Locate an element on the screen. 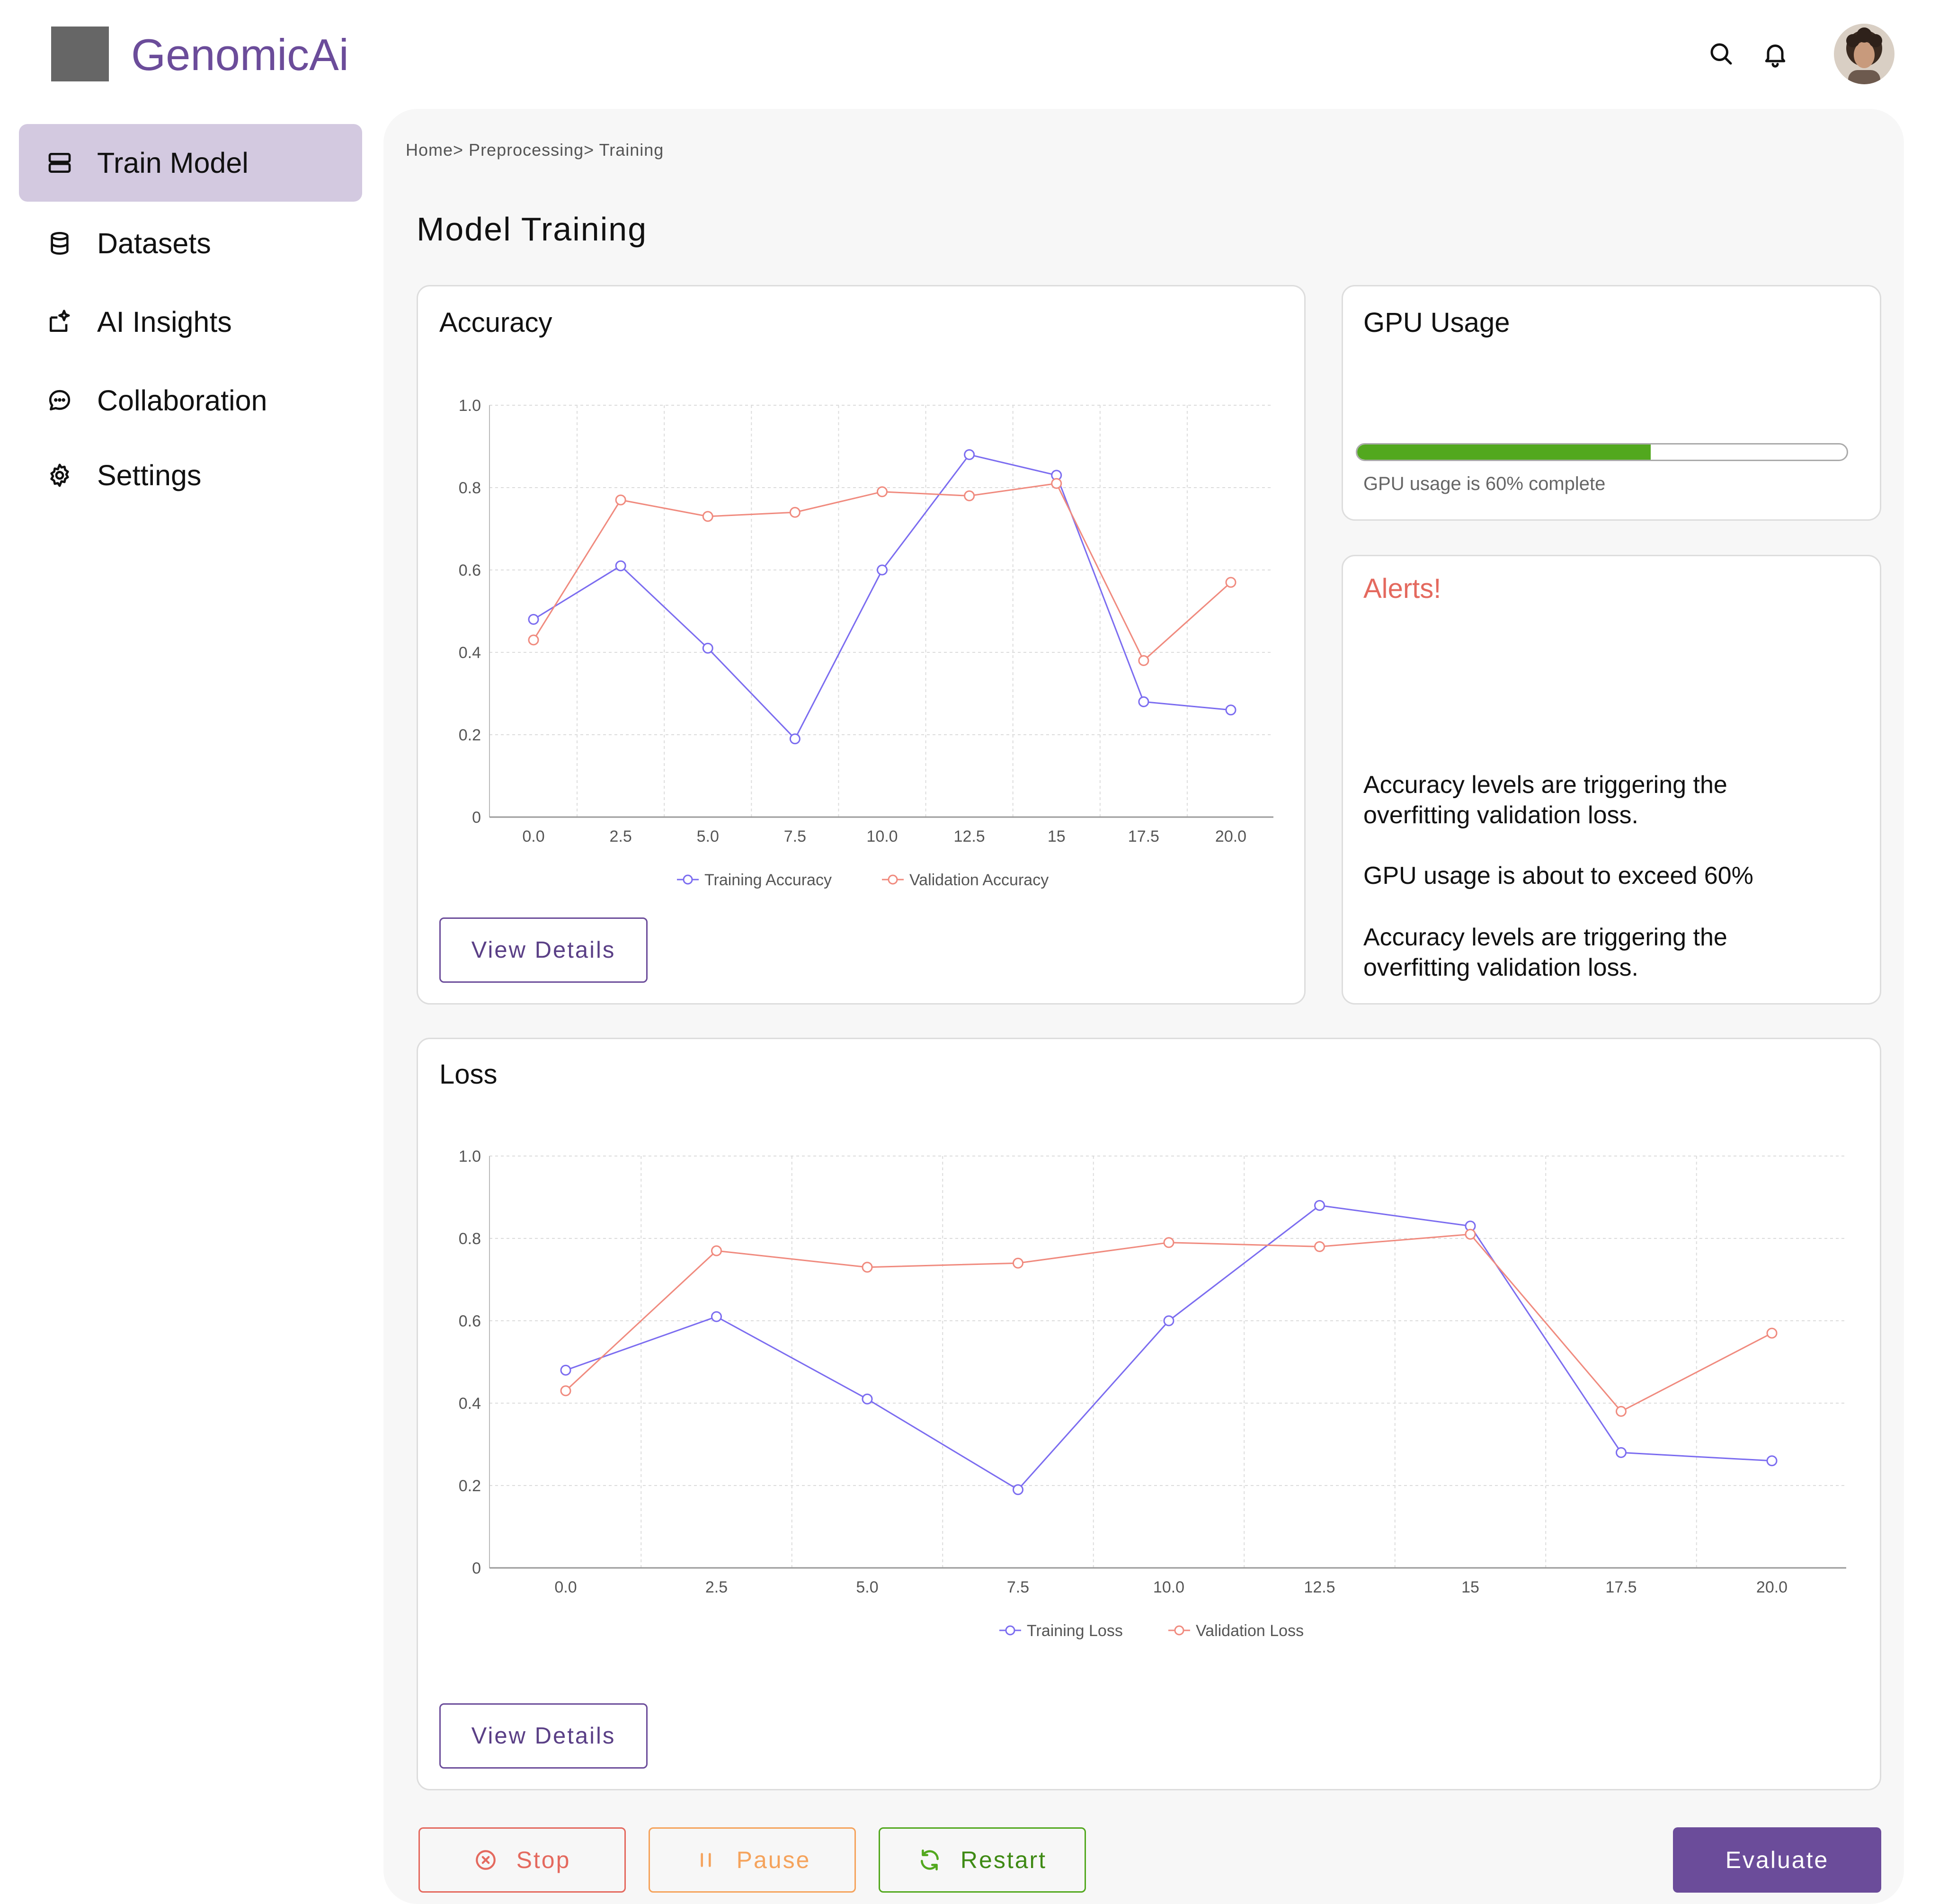  legend-label: Validation Accuracy is located at coordinates (979, 880).